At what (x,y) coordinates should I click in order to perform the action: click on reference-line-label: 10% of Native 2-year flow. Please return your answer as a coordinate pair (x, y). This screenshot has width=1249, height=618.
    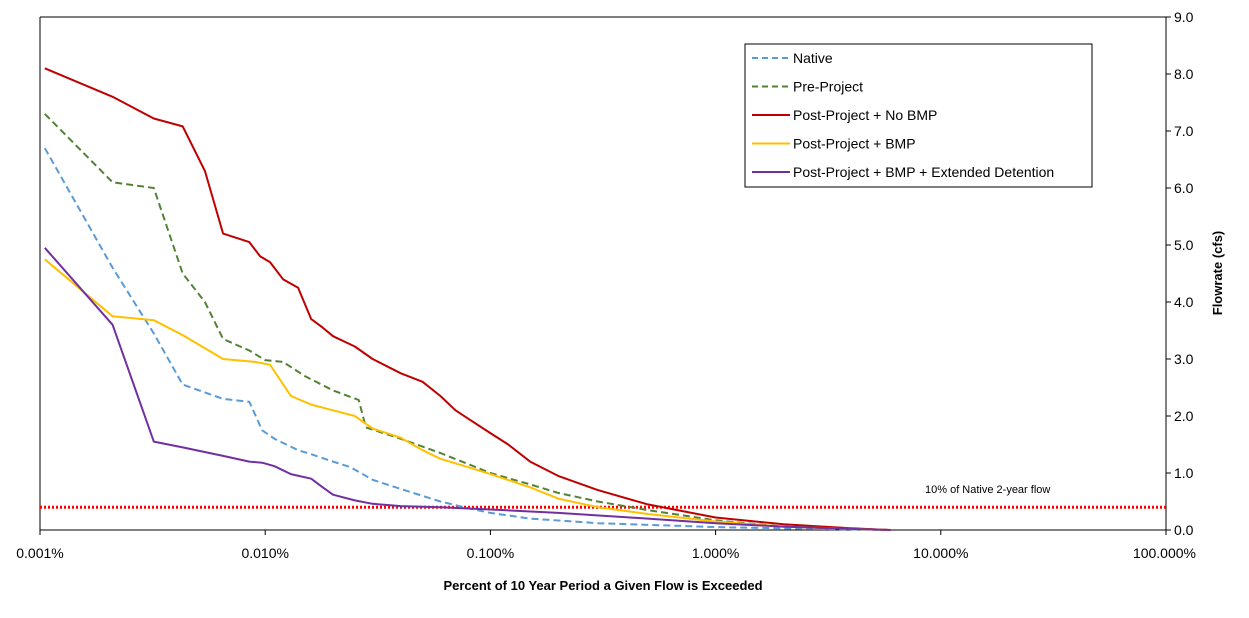
    Looking at the image, I should click on (987, 490).